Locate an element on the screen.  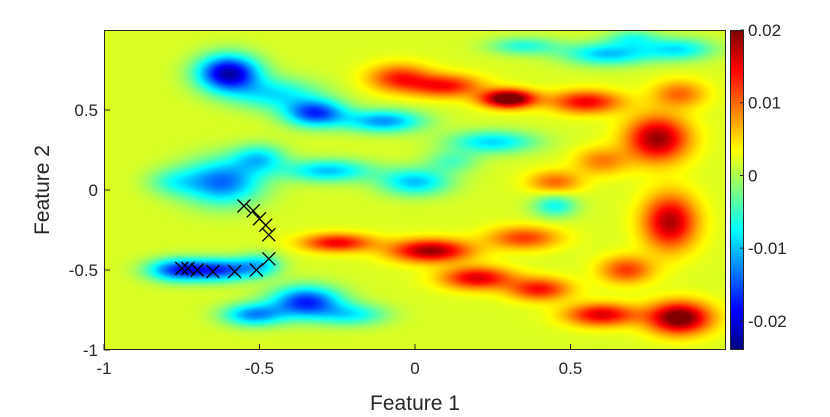
colorbar-tick-label: 0.01 is located at coordinates (764, 103).